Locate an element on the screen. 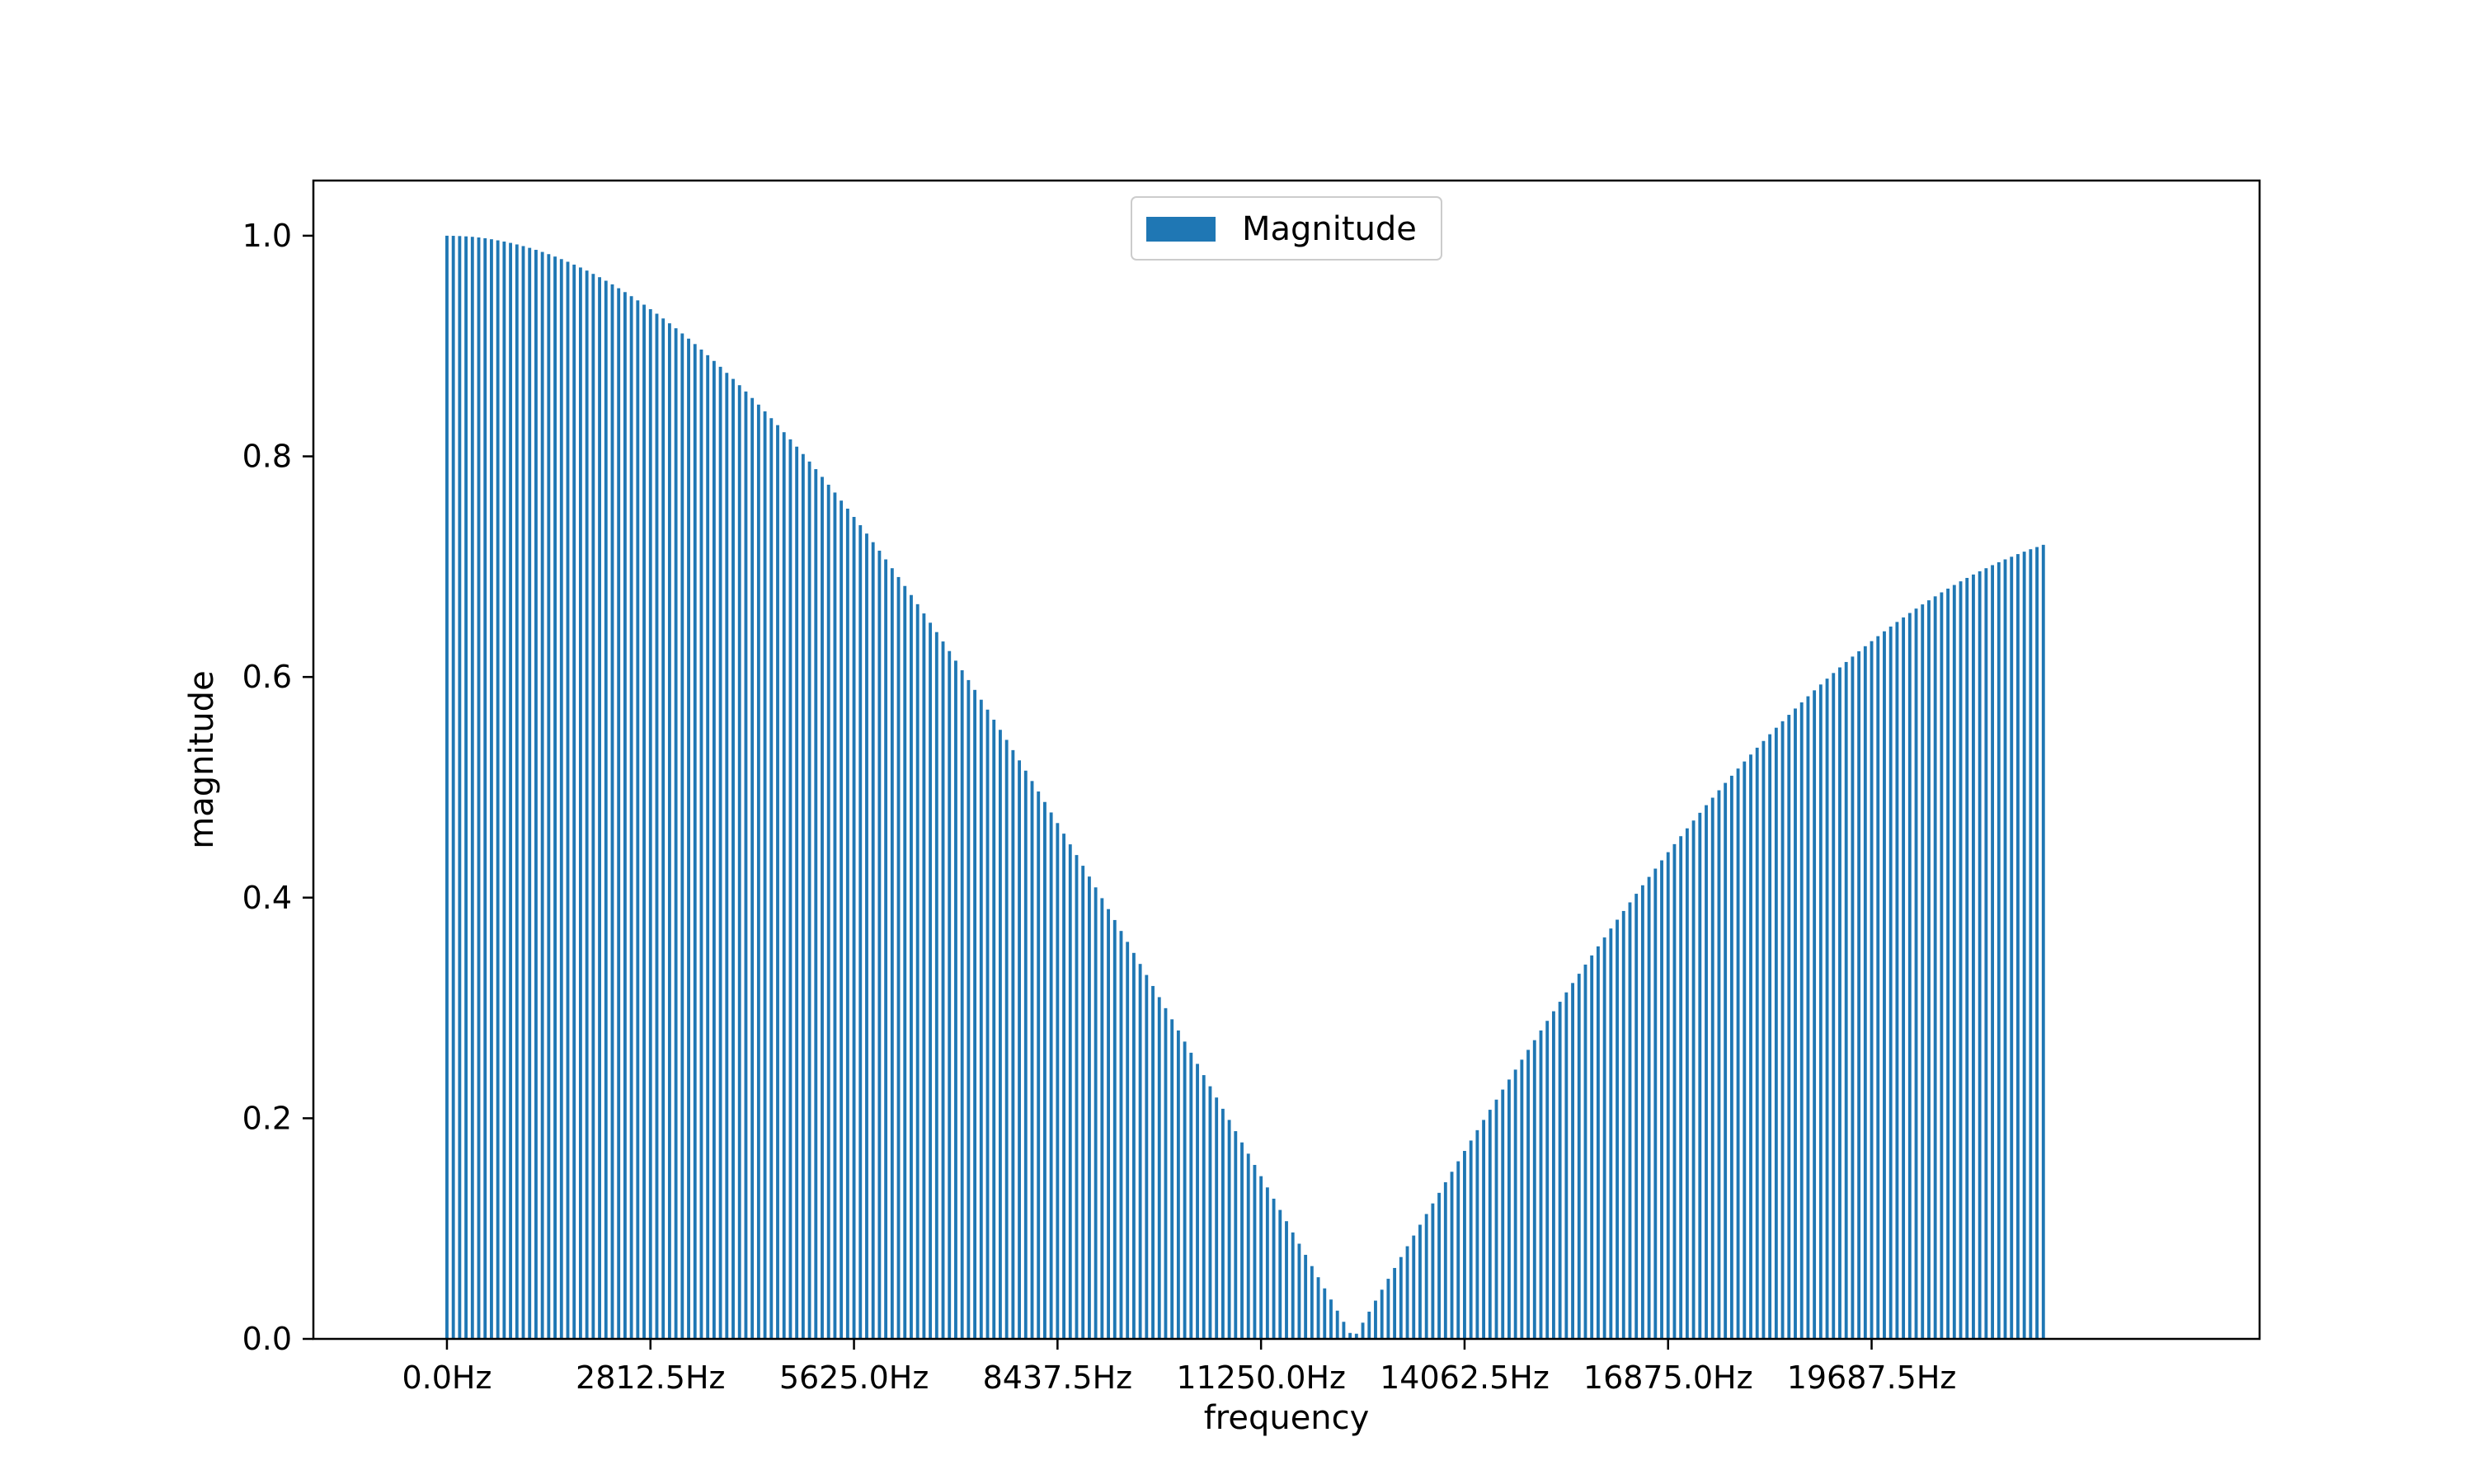  y-tick-label: 0.0 is located at coordinates (267, 1339).